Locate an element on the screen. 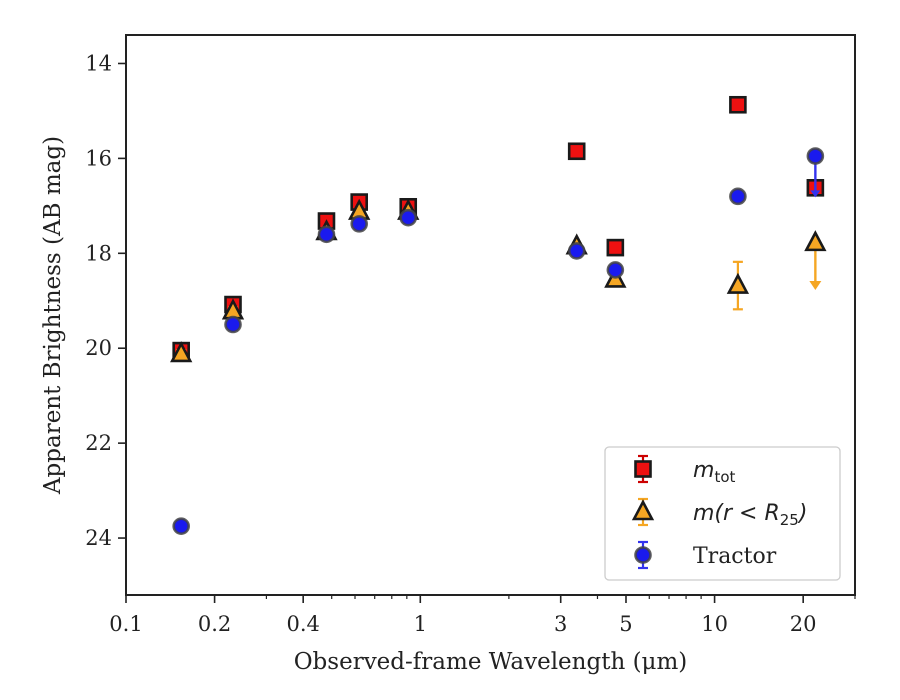 This screenshot has height=700, width=900. x-tick-label: 10 is located at coordinates (714, 624).